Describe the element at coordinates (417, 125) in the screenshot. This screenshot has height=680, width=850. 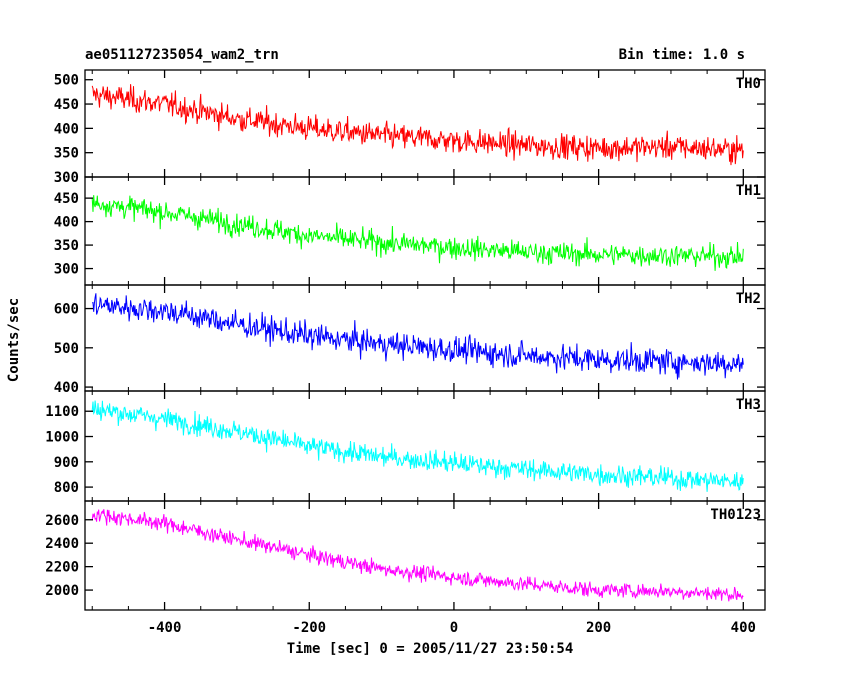
I see `series-line-th0` at that location.